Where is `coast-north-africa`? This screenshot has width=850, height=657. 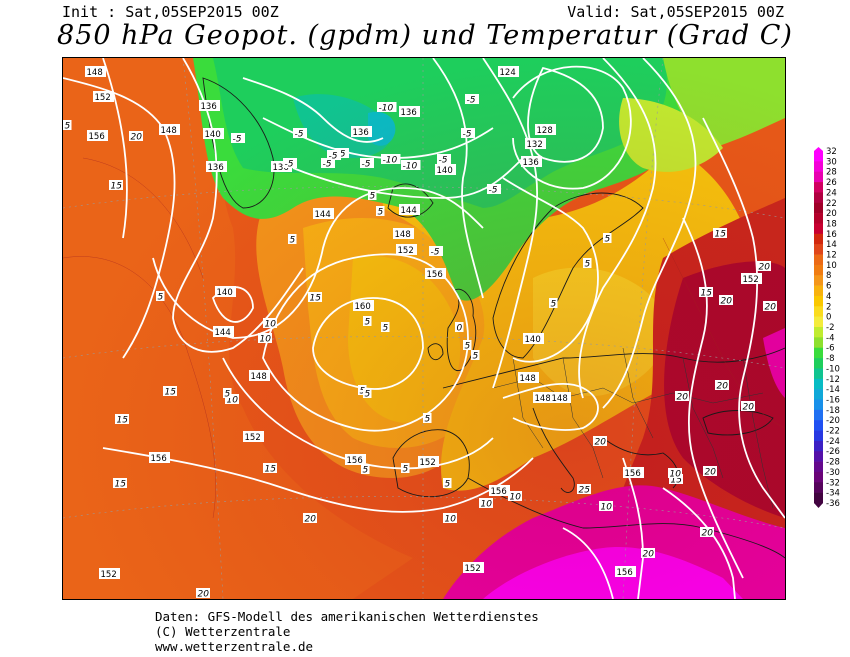 coast-north-africa is located at coordinates (626, 518).